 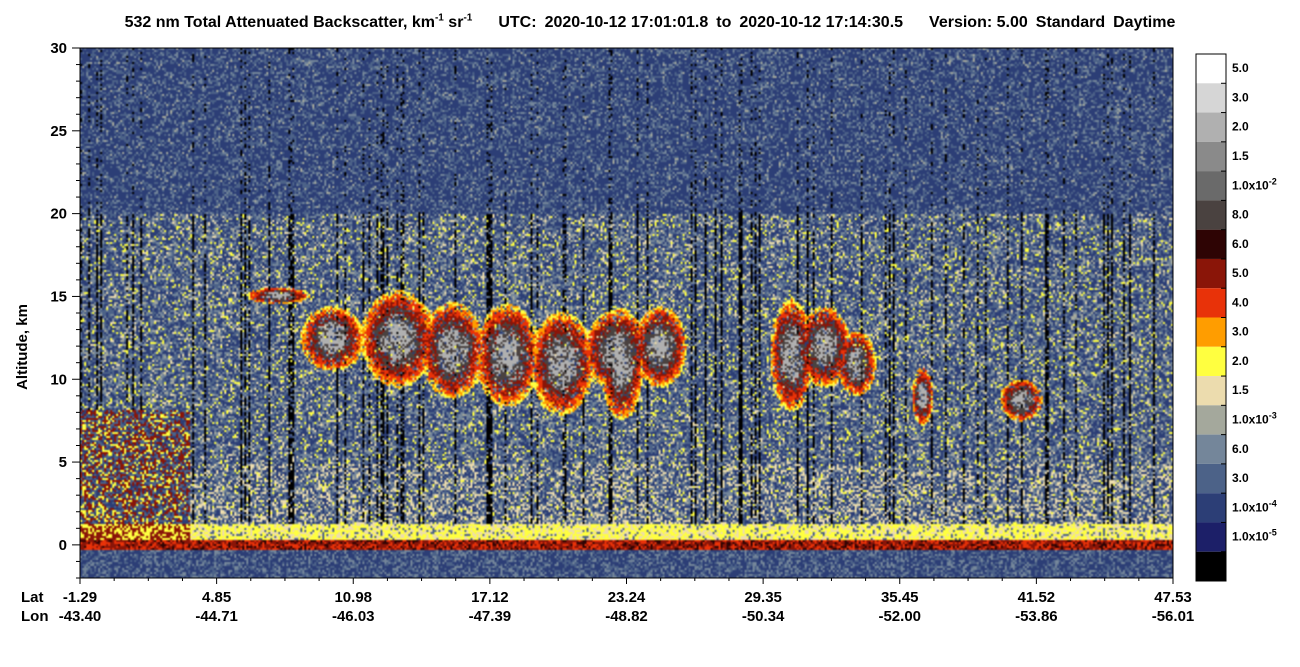 What do you see at coordinates (626, 22) in the screenshot?
I see `title-start-time: 2020-10-12 17:01:01.8` at bounding box center [626, 22].